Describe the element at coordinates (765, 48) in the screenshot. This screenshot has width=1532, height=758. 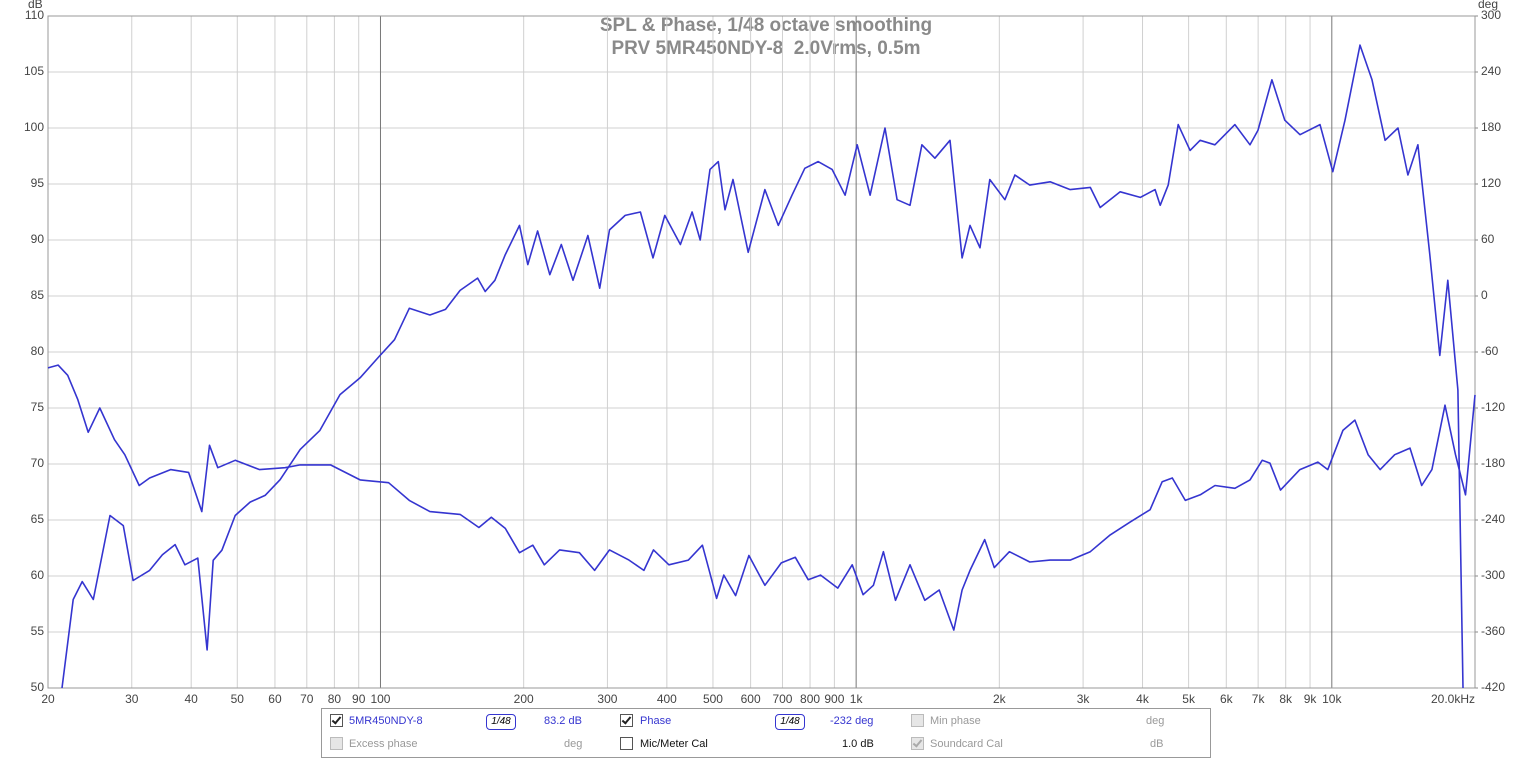
I see `chart-subtitle: PRV 5MR450NDY-8 2.0Vrms, 0.5m` at that location.